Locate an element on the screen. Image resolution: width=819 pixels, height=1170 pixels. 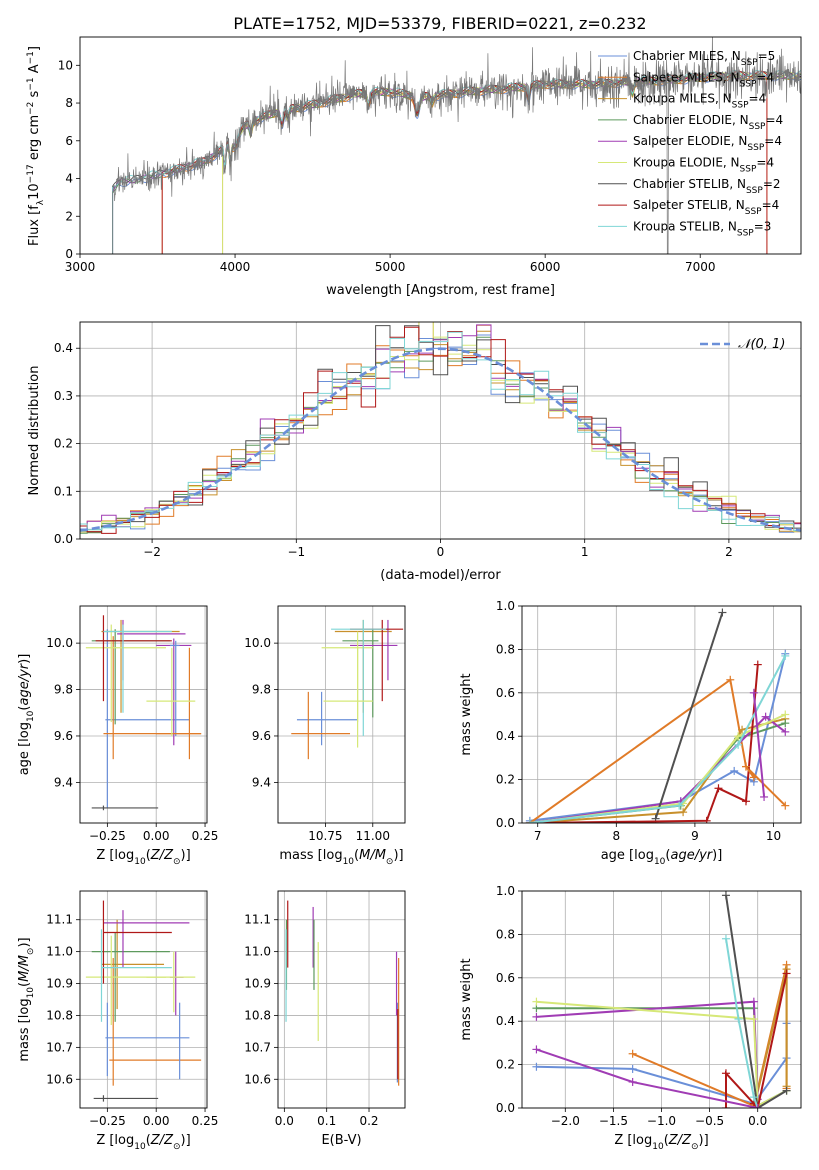
y-axis-label: mass [log10(M/M⊙)] is located at coordinates (26, 999).